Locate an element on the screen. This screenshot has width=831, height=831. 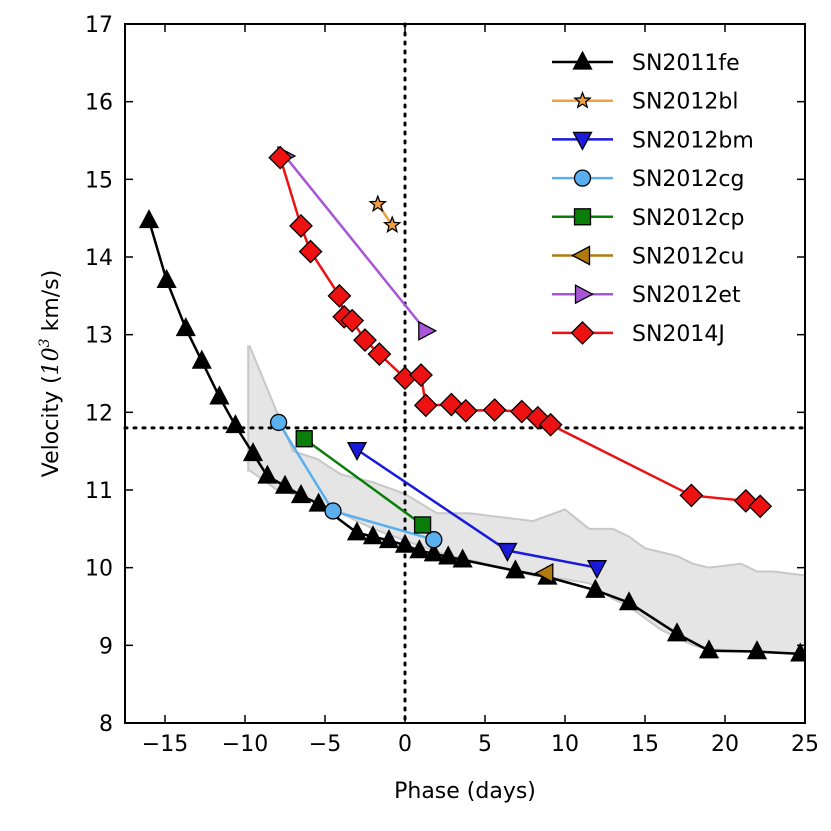
y-tick-label: 13 is located at coordinates (99, 336).